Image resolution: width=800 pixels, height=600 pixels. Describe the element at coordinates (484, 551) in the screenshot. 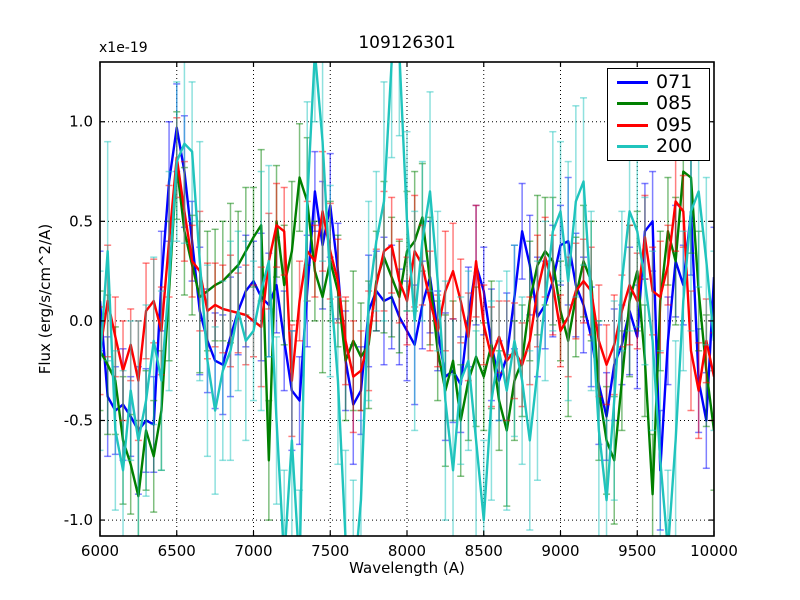

I see `x-tick-label: 8500` at that location.